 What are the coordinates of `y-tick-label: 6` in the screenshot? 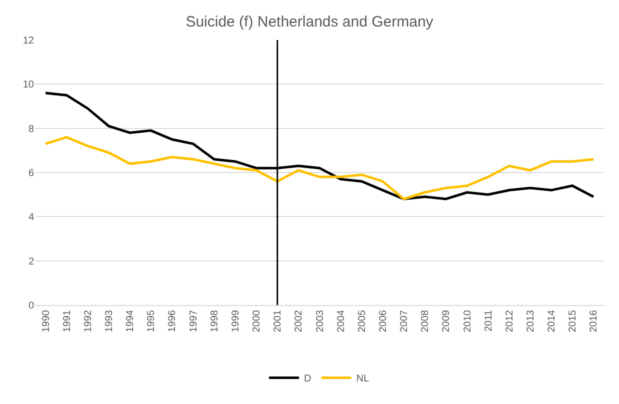 It's located at (31, 173).